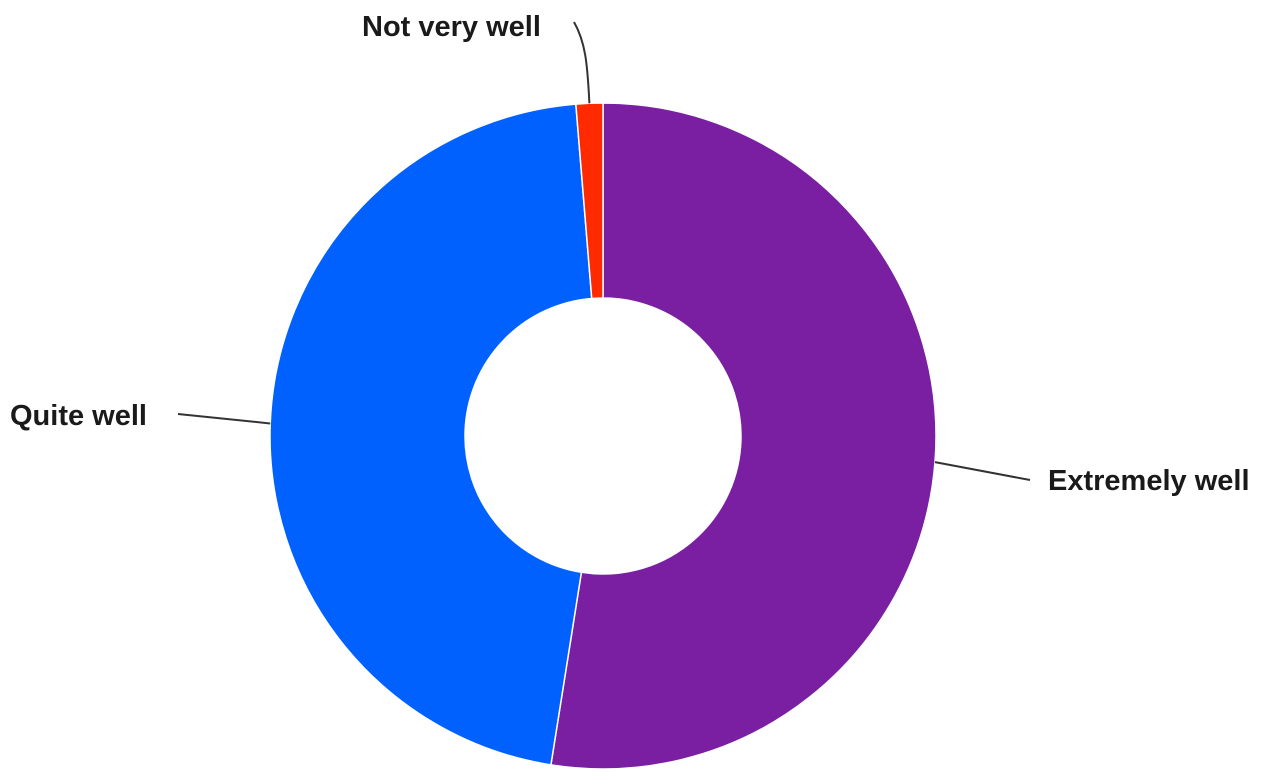  Describe the element at coordinates (1149, 481) in the screenshot. I see `slice-label-extremely-well: Extremely well` at that location.